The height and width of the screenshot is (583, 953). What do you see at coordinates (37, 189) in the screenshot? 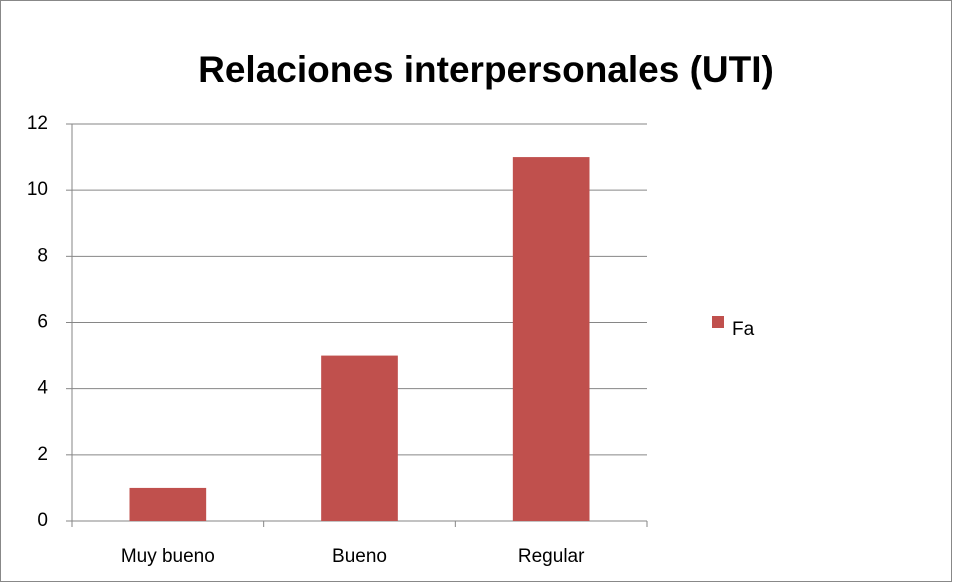
I see `y-tick-label: 10` at bounding box center [37, 189].